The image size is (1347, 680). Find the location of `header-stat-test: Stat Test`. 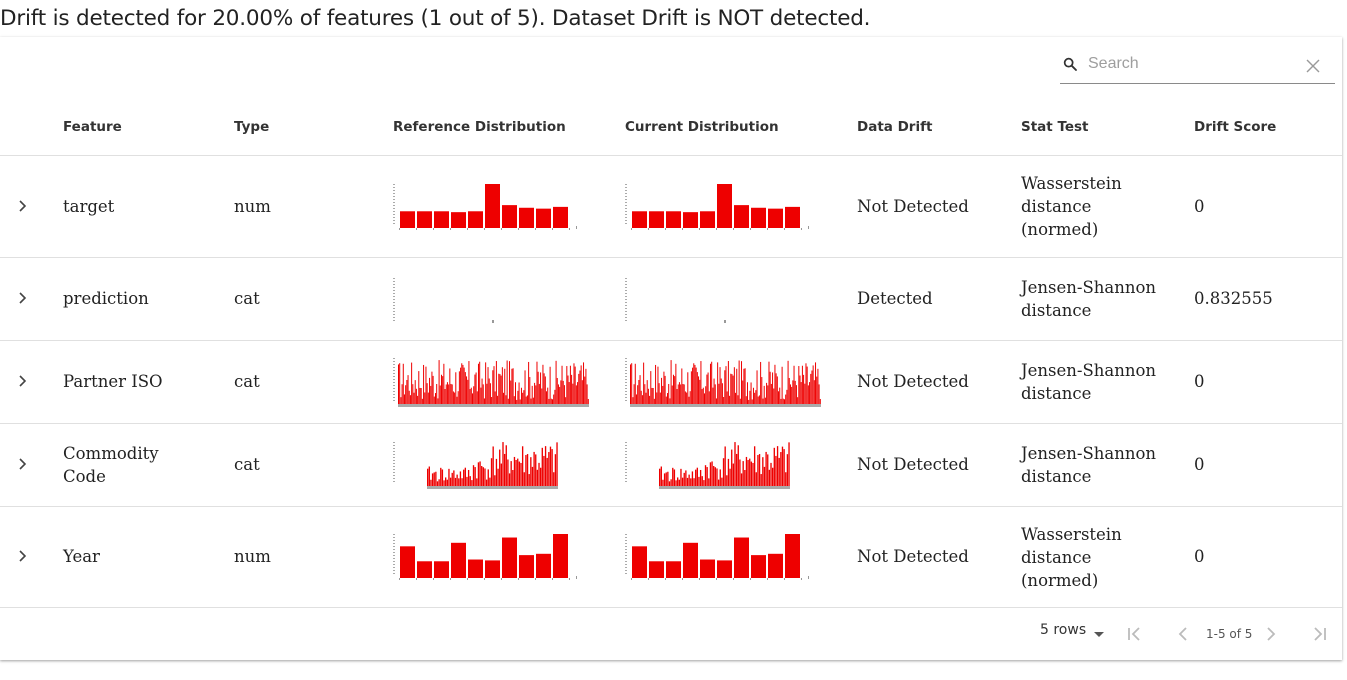

header-stat-test: Stat Test is located at coordinates (1055, 127).